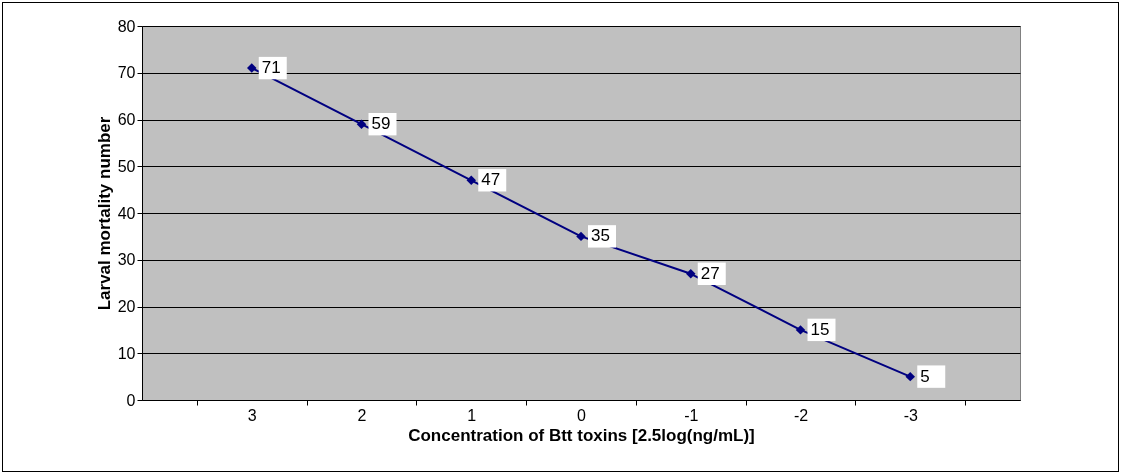 This screenshot has width=1123, height=476. Describe the element at coordinates (126, 353) in the screenshot. I see `y-tick-label: 10` at that location.